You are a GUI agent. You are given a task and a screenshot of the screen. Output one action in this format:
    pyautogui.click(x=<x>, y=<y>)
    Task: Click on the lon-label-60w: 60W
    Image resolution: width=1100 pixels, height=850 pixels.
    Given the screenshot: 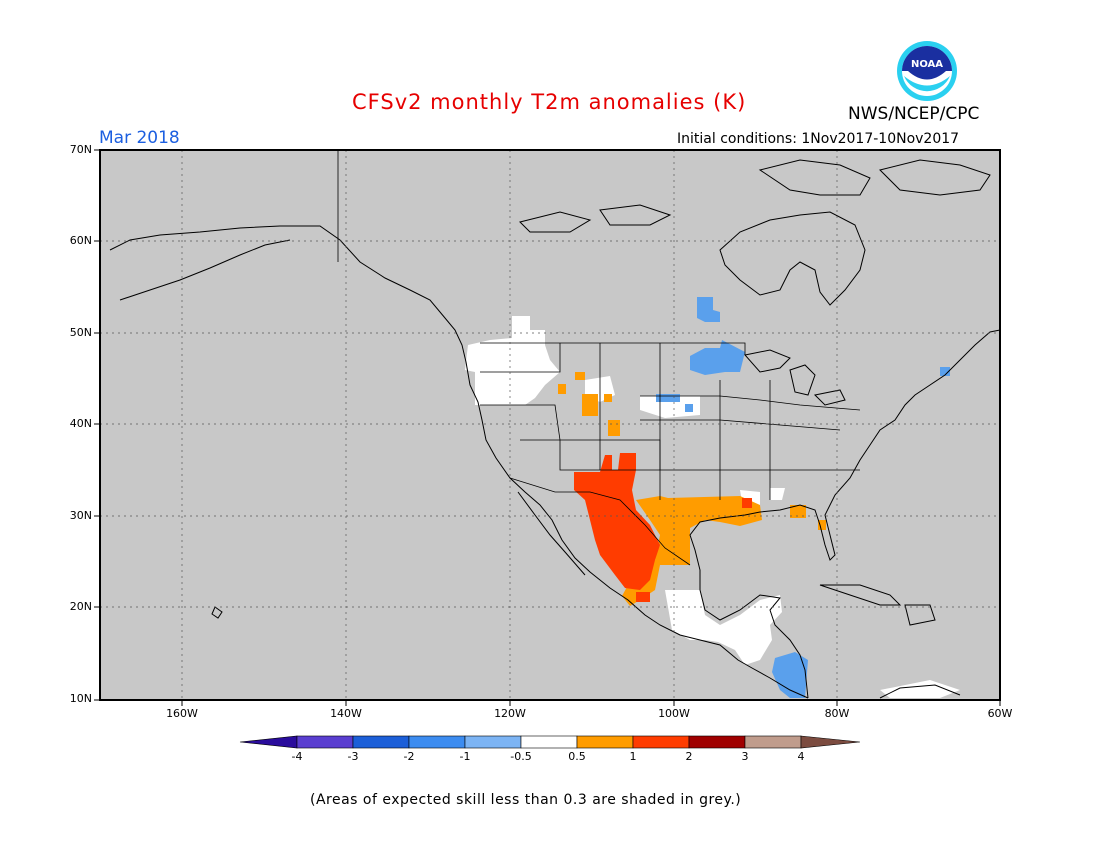 What is the action you would take?
    pyautogui.click(x=1000, y=713)
    